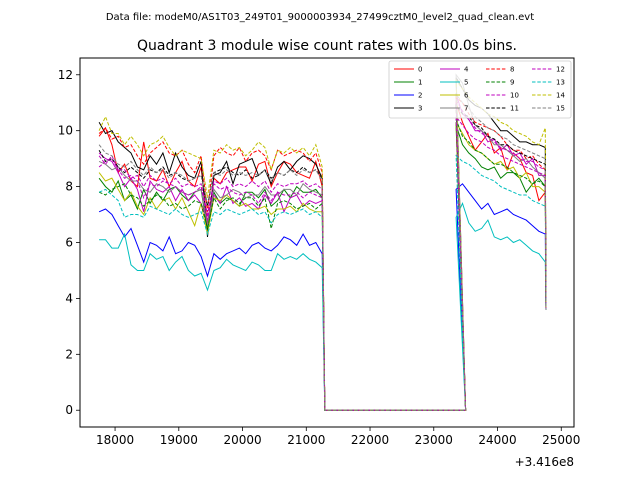  I want to click on legend-label-12: 12, so click(560, 70).